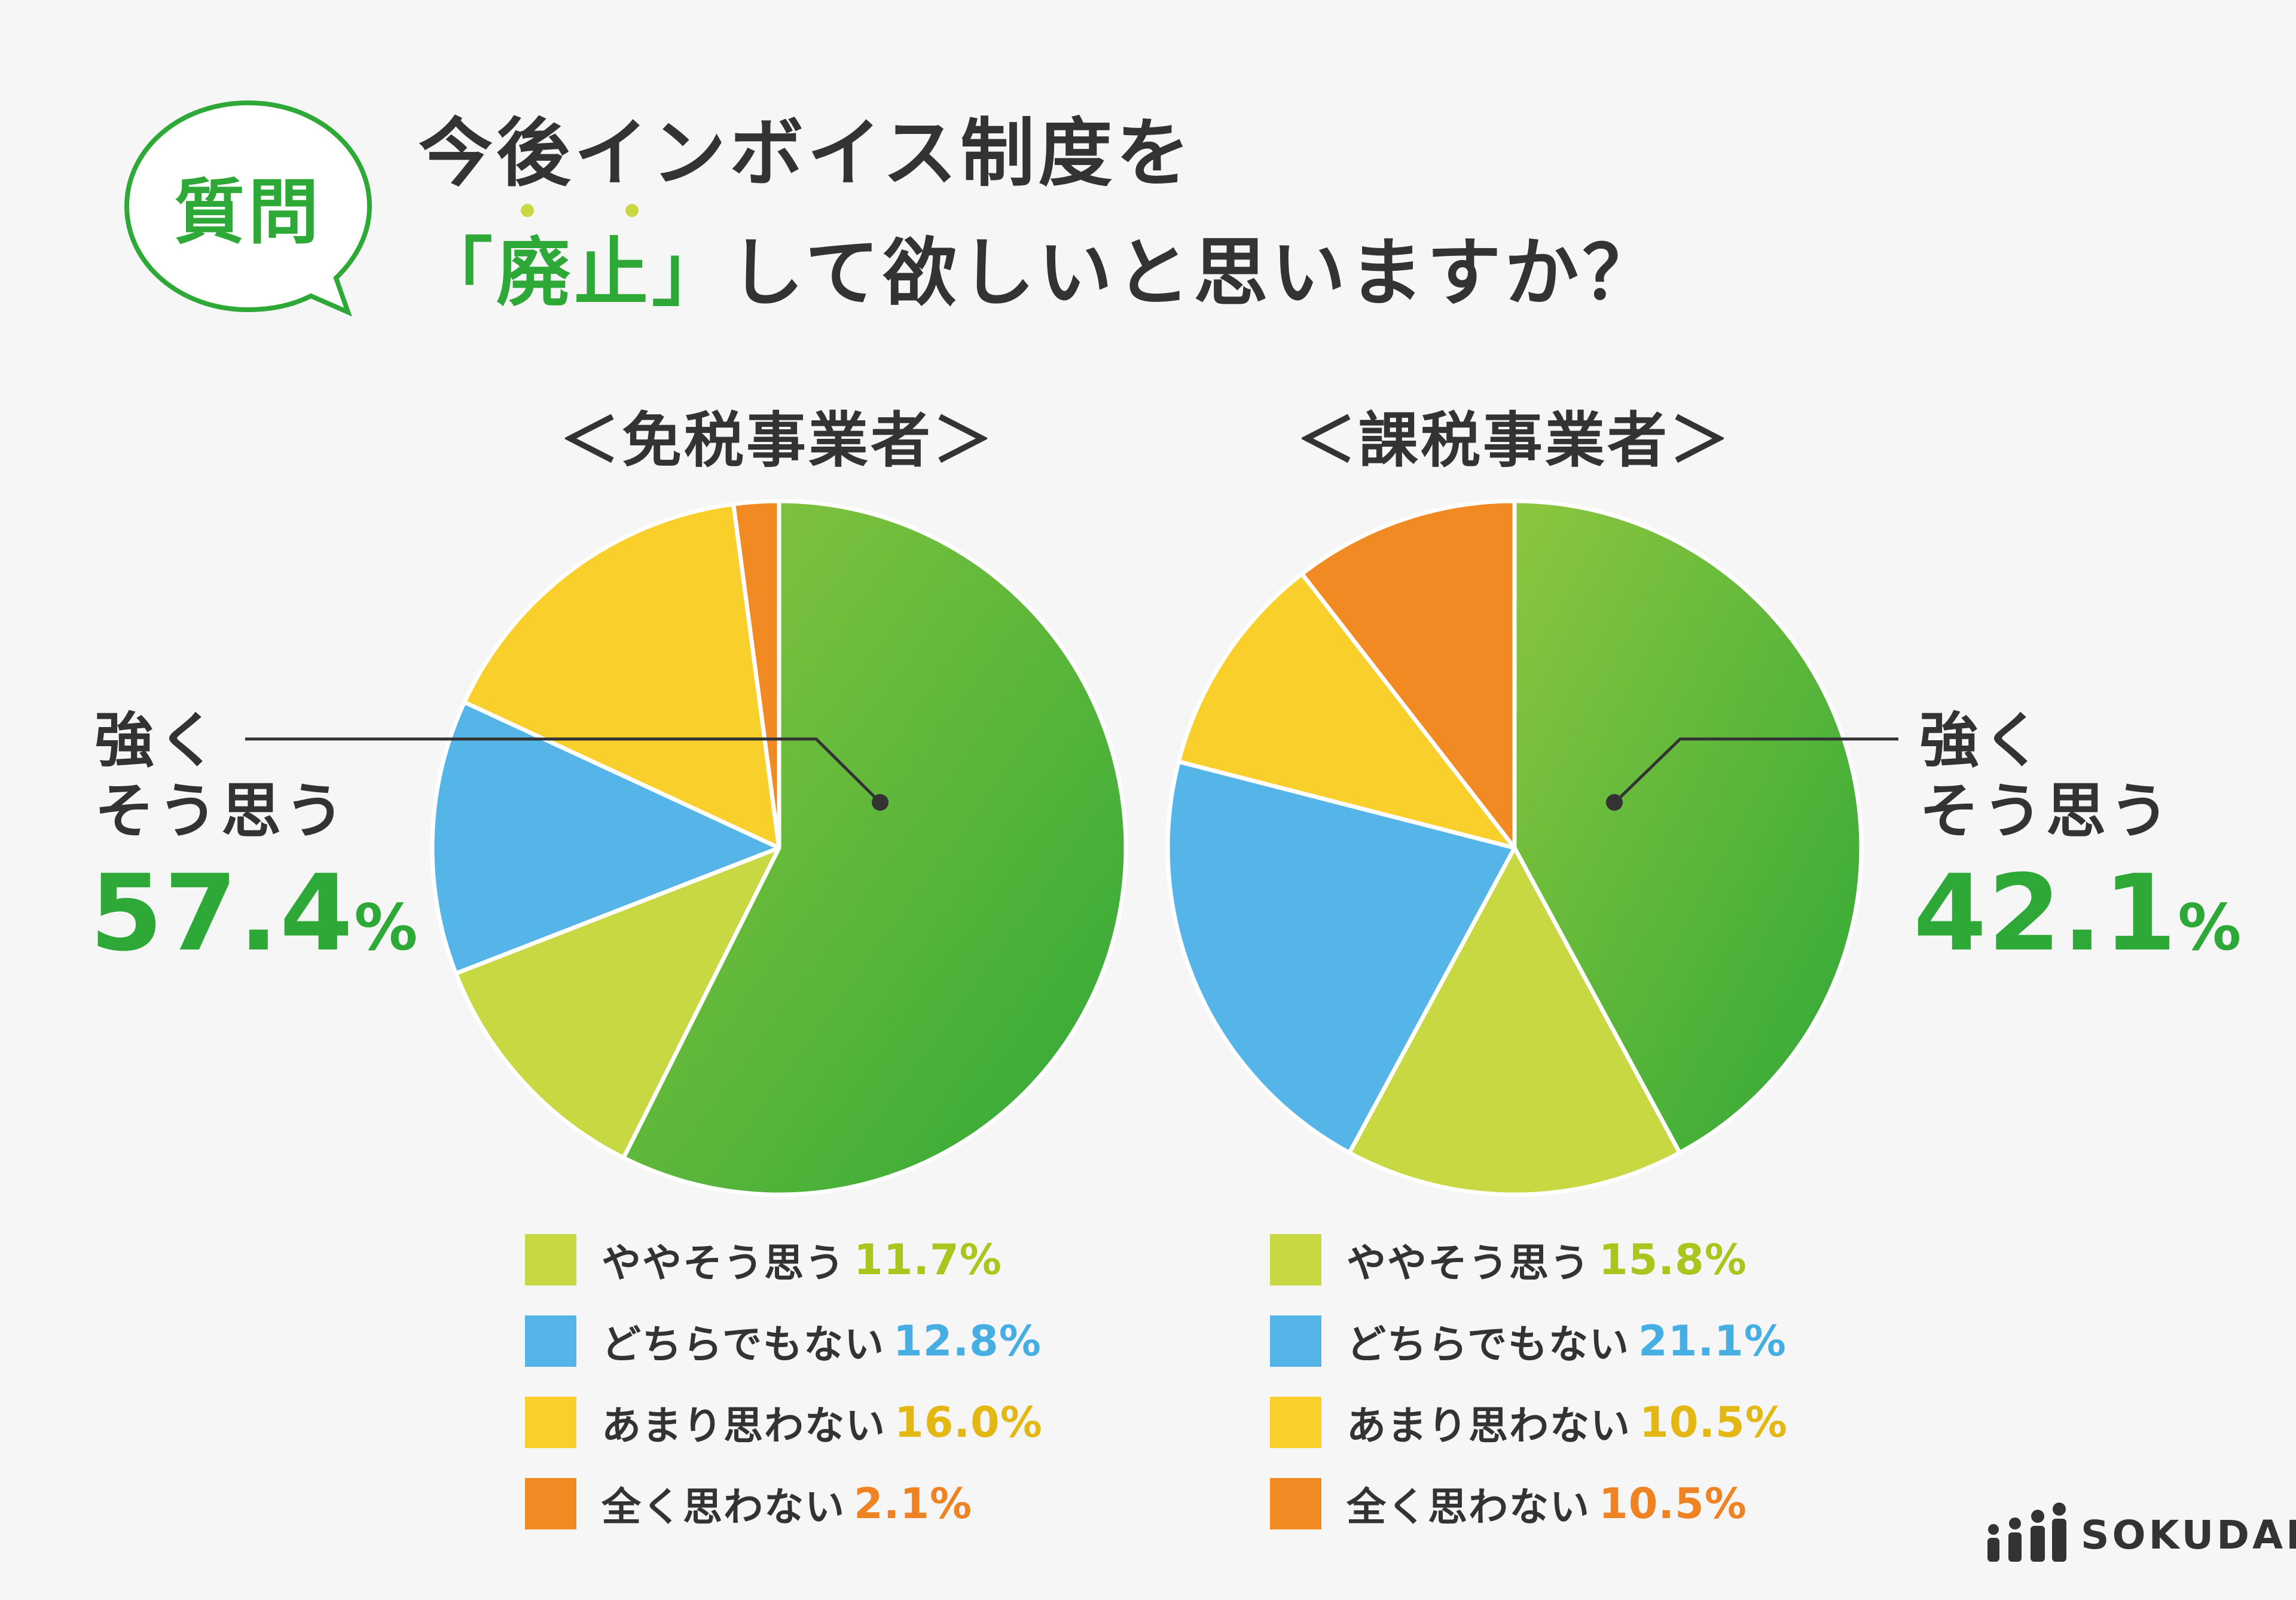 The width and height of the screenshot is (2296, 1600). Describe the element at coordinates (574, 273) in the screenshot. I see `title-emphasis: 廃止` at that location.